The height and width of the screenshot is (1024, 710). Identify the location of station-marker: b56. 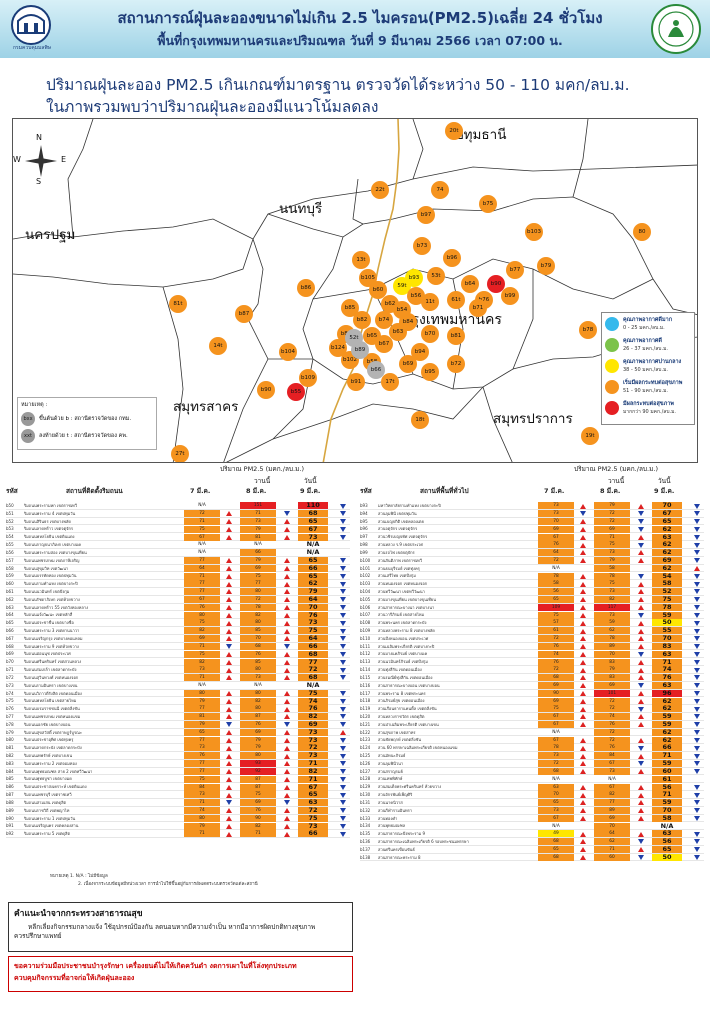
(416, 296).